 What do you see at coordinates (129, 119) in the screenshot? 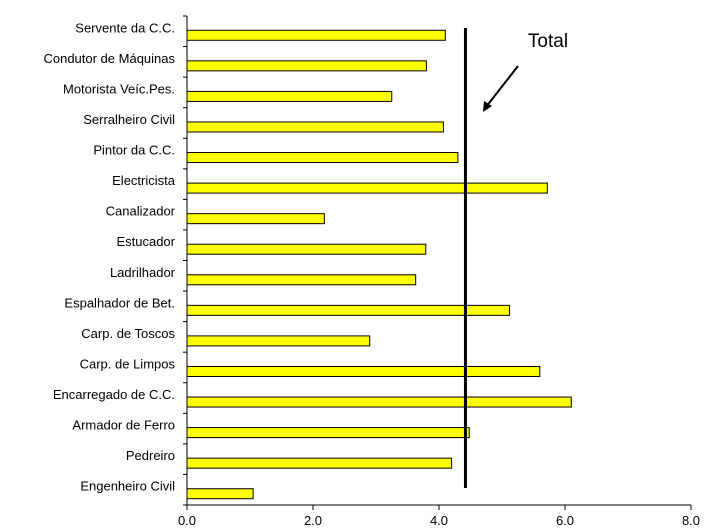
I see `category-label-3: Serralheiro Civil` at bounding box center [129, 119].